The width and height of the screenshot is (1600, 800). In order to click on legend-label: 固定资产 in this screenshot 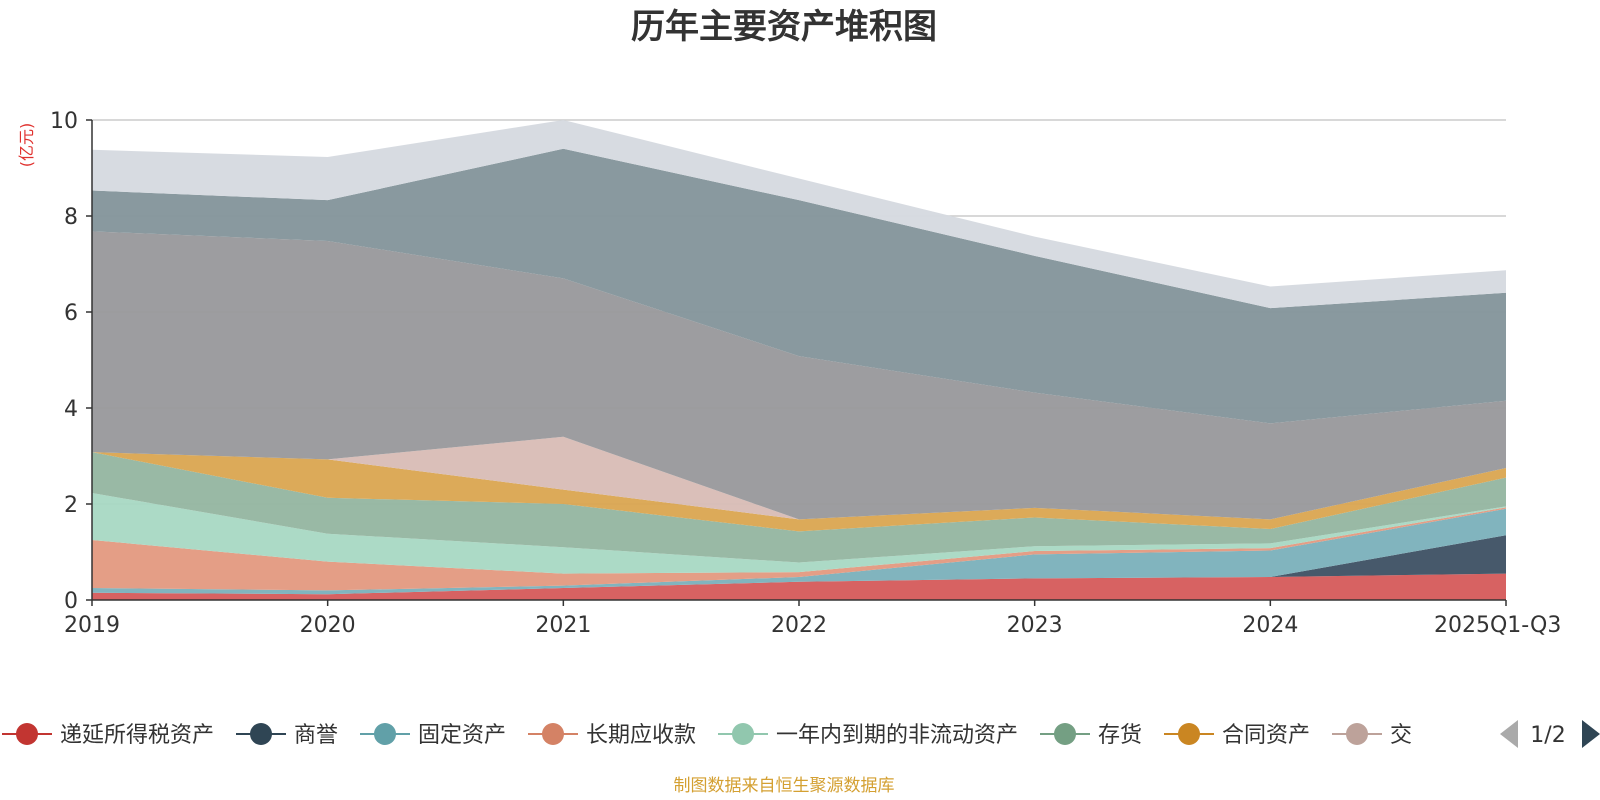, I will do `click(462, 735)`.